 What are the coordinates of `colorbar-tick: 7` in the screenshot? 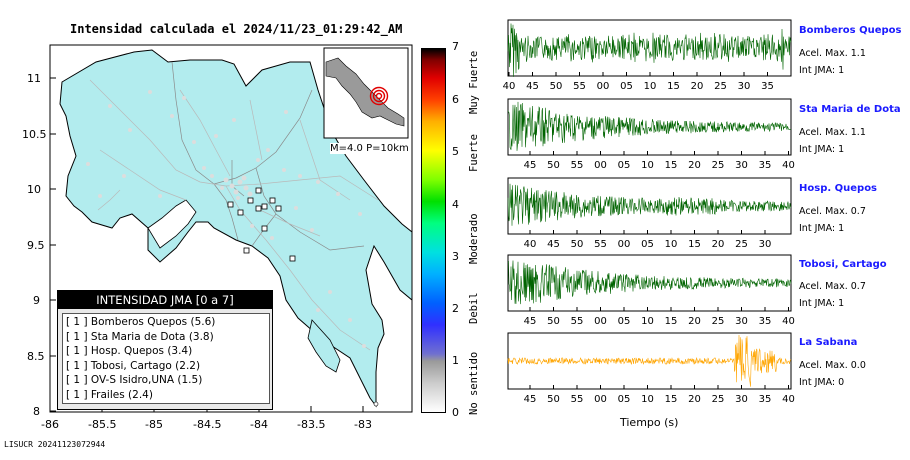 It's located at (455, 46).